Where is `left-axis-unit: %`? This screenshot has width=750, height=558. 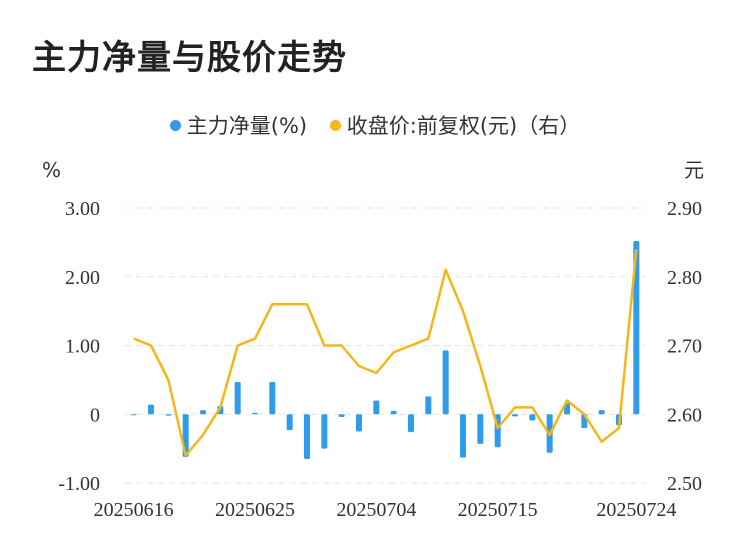
left-axis-unit: % is located at coordinates (51, 170).